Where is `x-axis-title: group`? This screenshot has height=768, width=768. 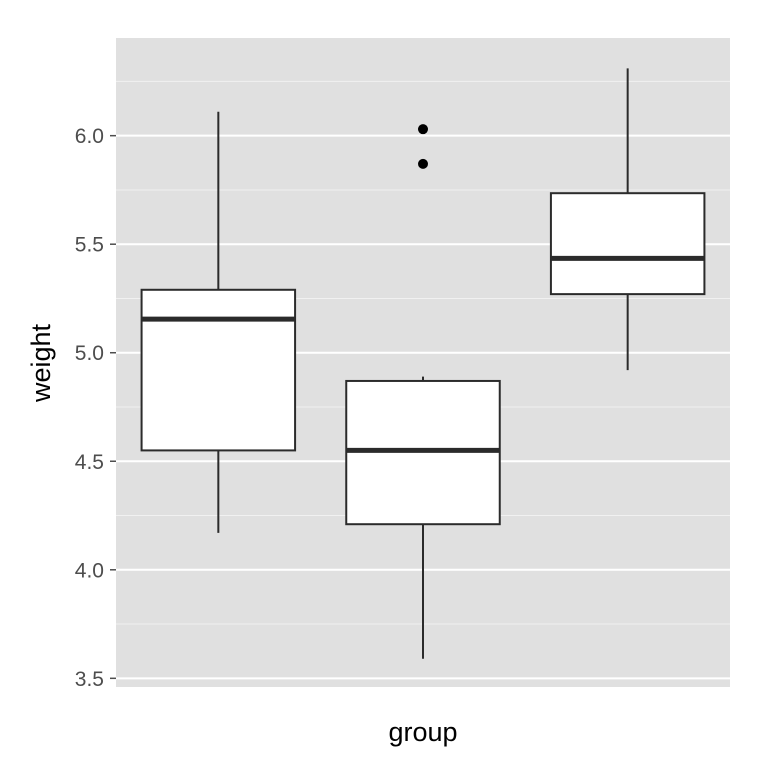 x-axis-title: group is located at coordinates (422, 732).